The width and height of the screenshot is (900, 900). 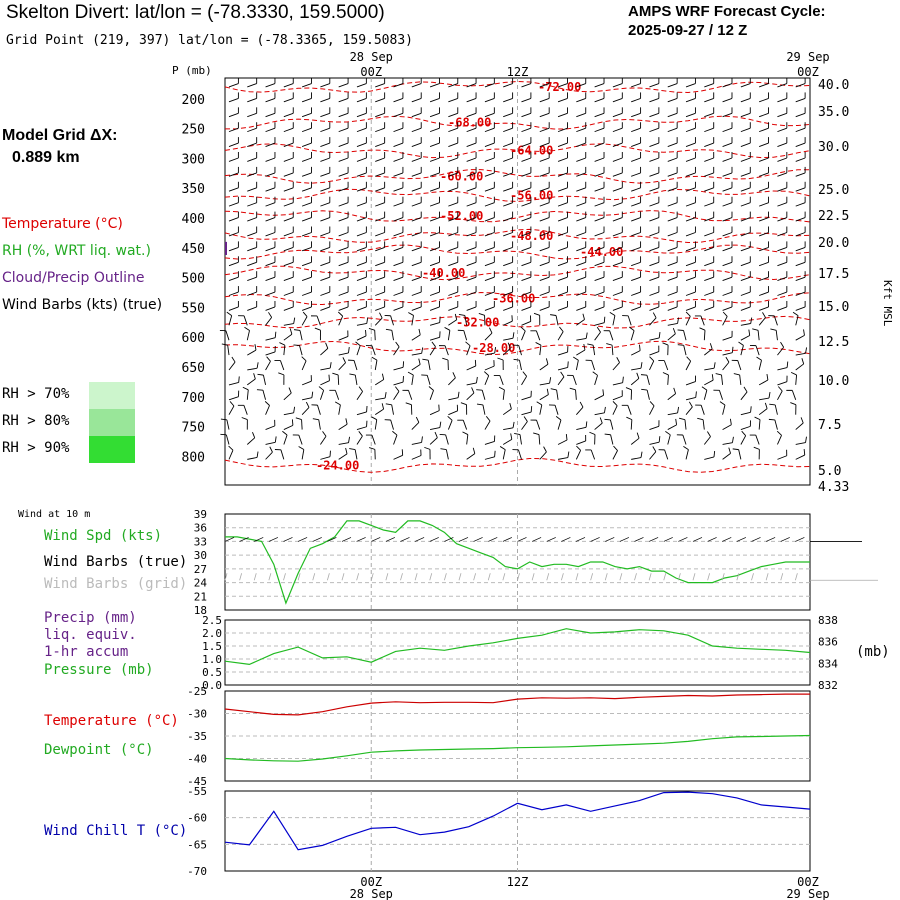 What do you see at coordinates (99, 670) in the screenshot?
I see `legend-pressure: Pressure (mb)` at bounding box center [99, 670].